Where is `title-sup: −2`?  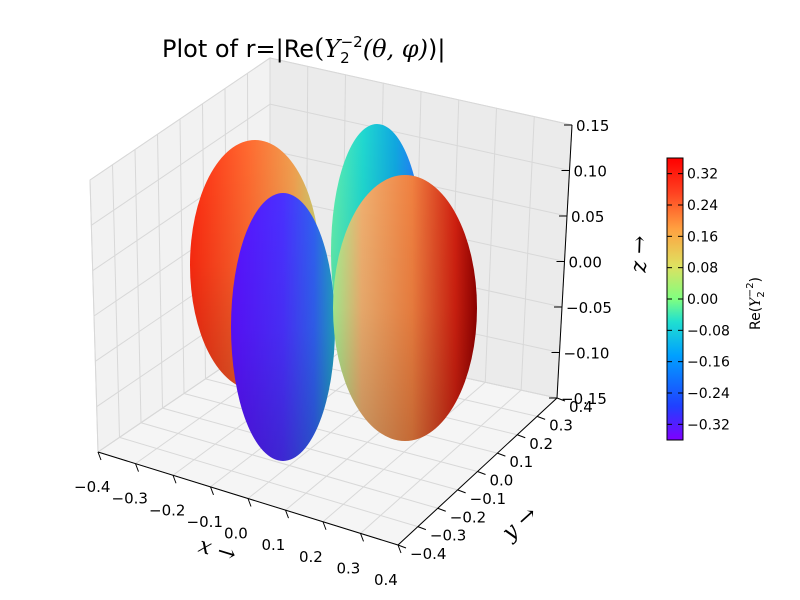
title-sup: −2 is located at coordinates (352, 42).